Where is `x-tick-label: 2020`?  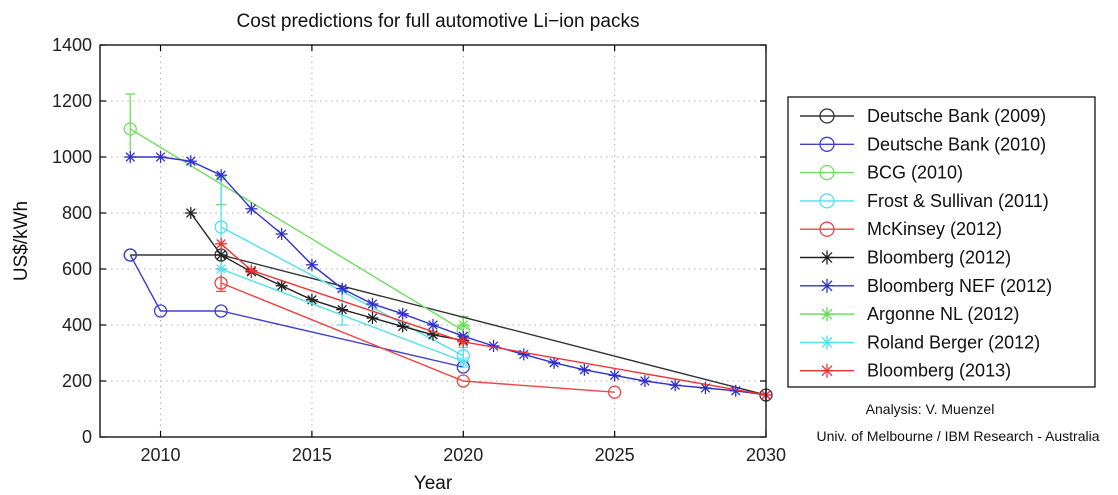
x-tick-label: 2020 is located at coordinates (463, 455).